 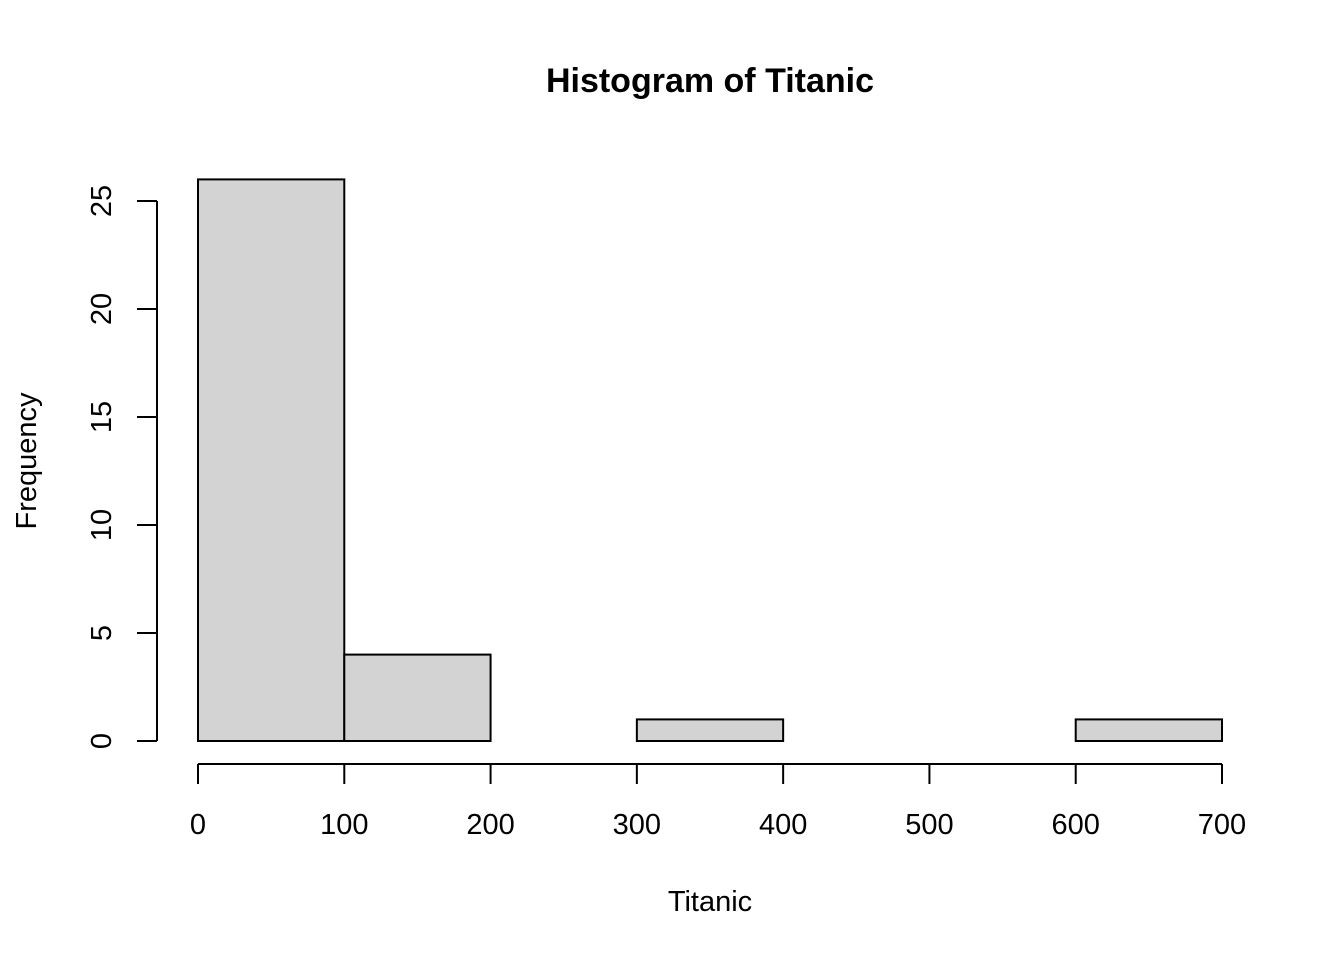 I want to click on y-tick-label-25: 25, so click(x=102, y=201).